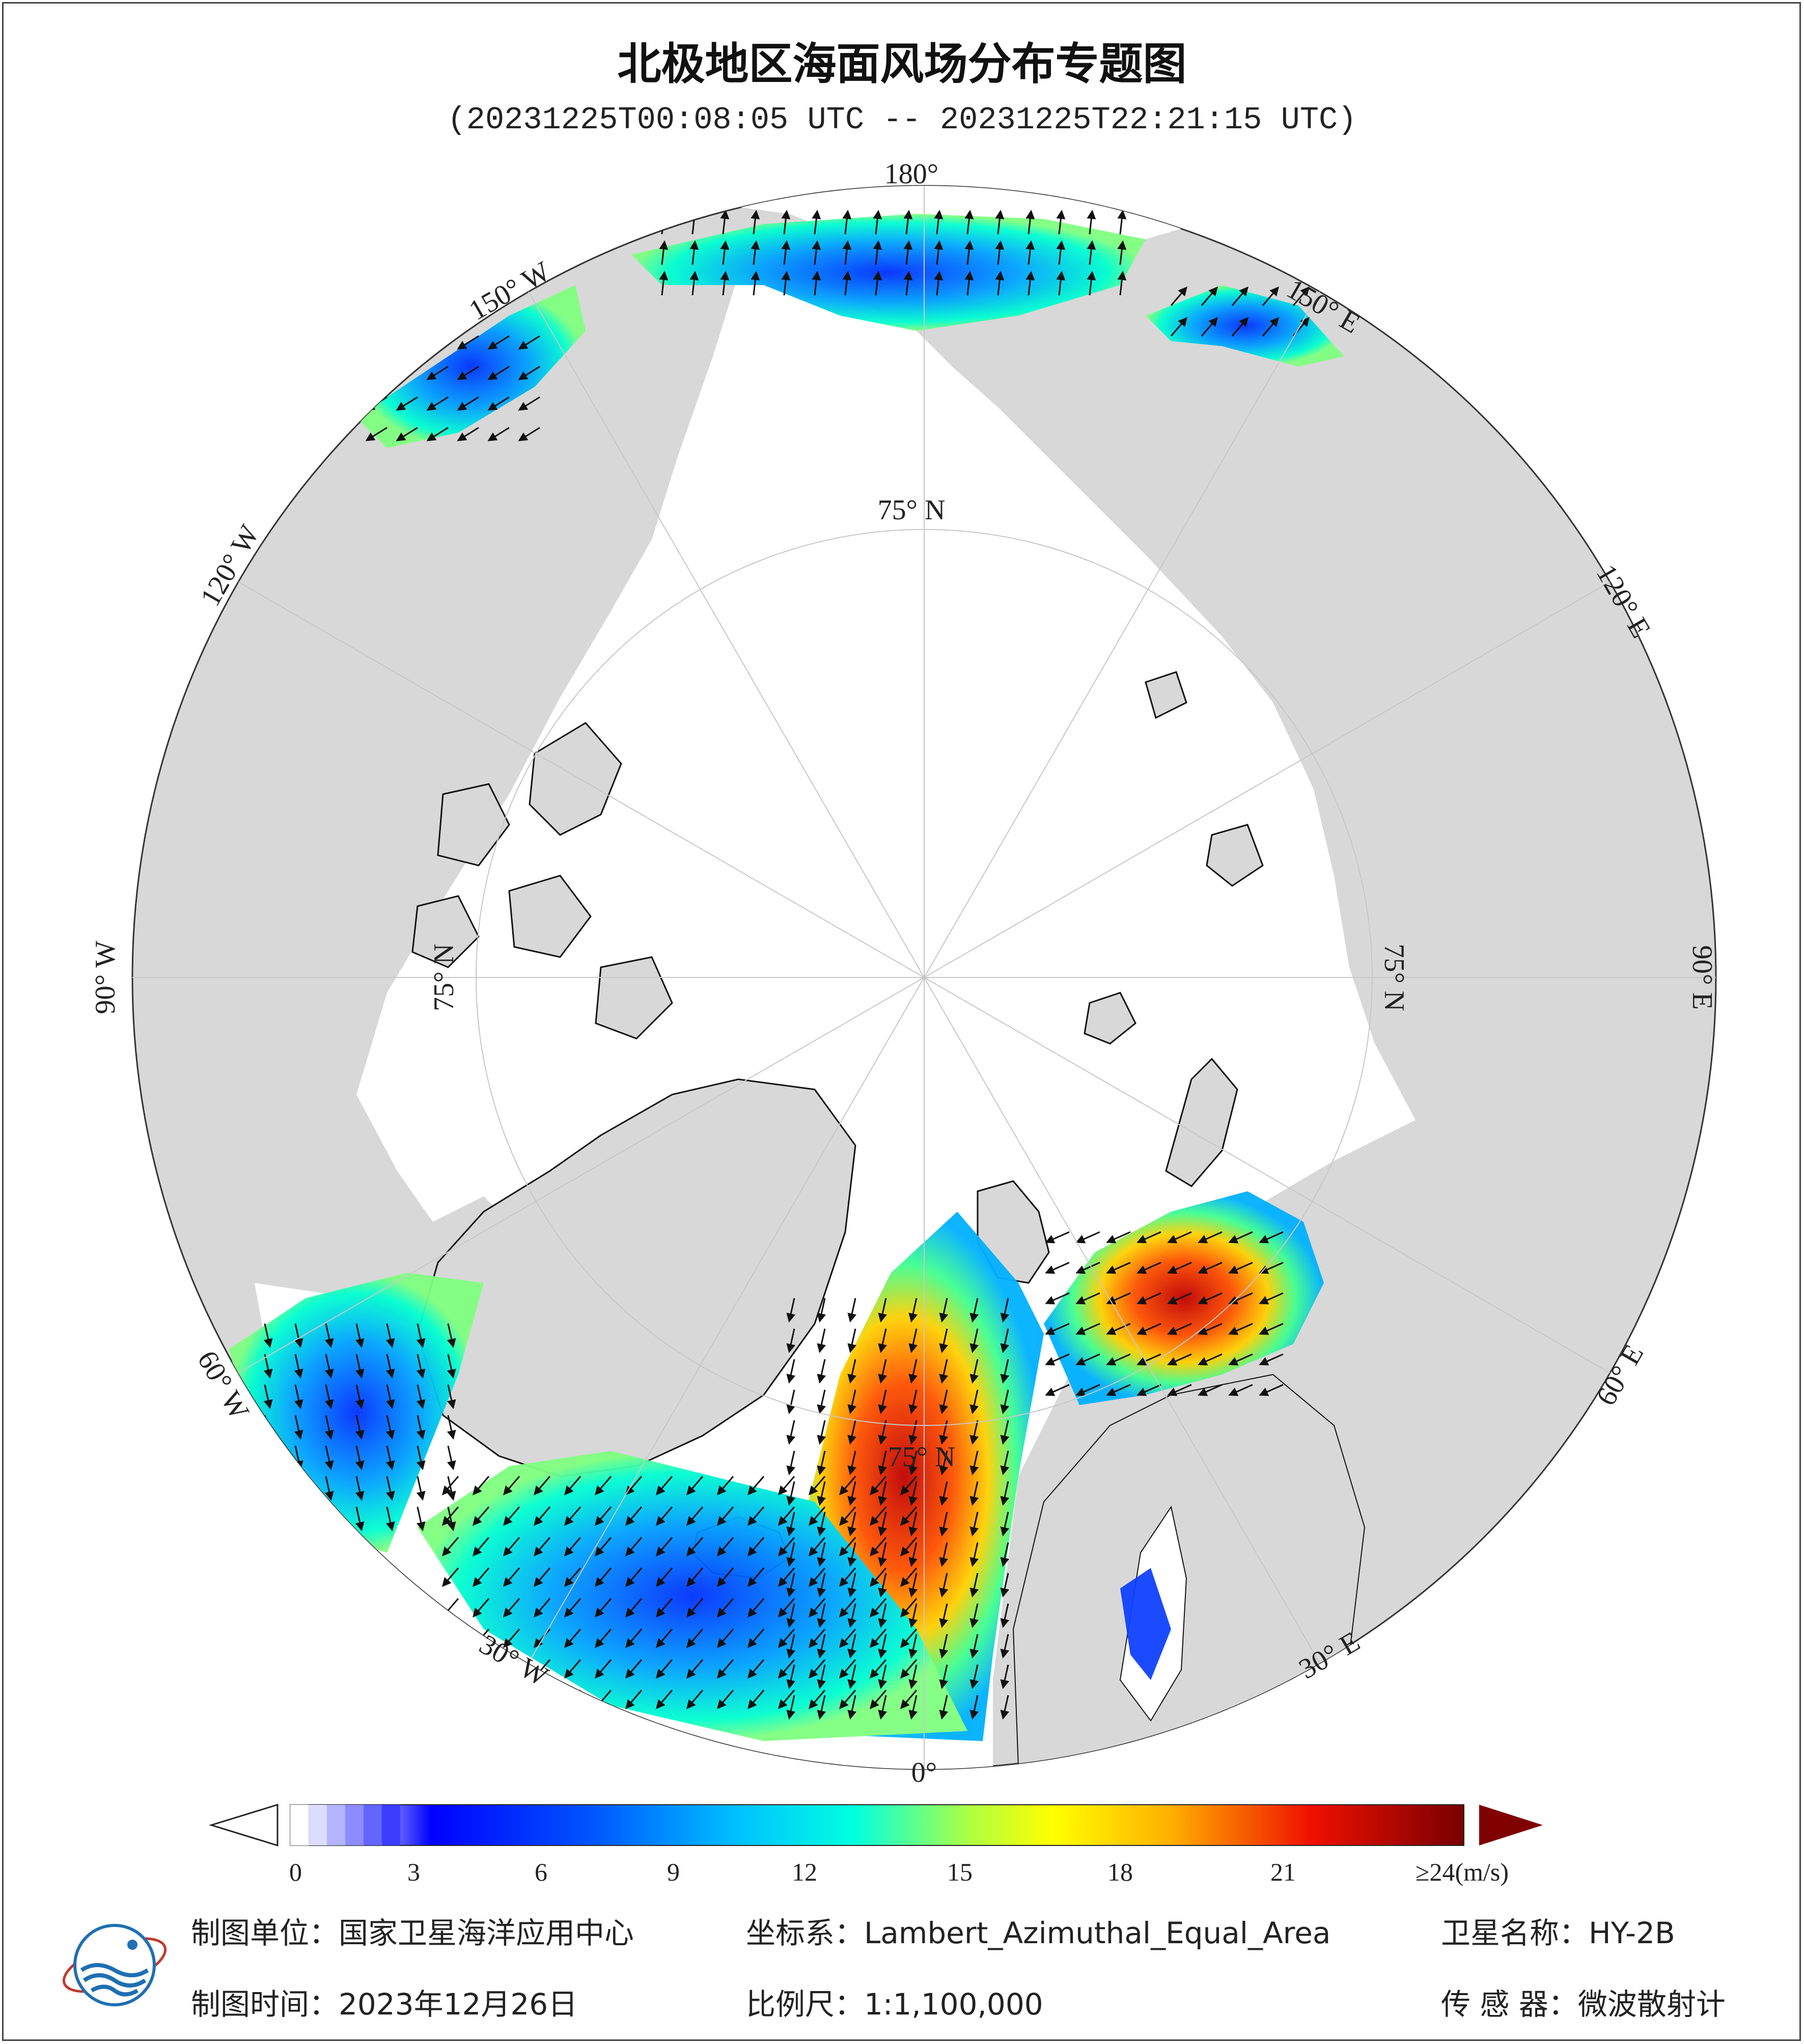 The width and height of the screenshot is (1804, 2044). I want to click on wind-swath-bering, so click(888, 272).